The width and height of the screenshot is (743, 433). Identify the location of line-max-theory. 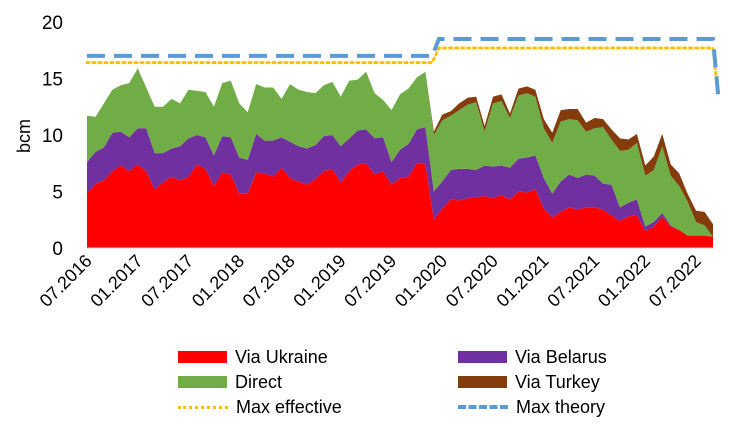
(404, 65).